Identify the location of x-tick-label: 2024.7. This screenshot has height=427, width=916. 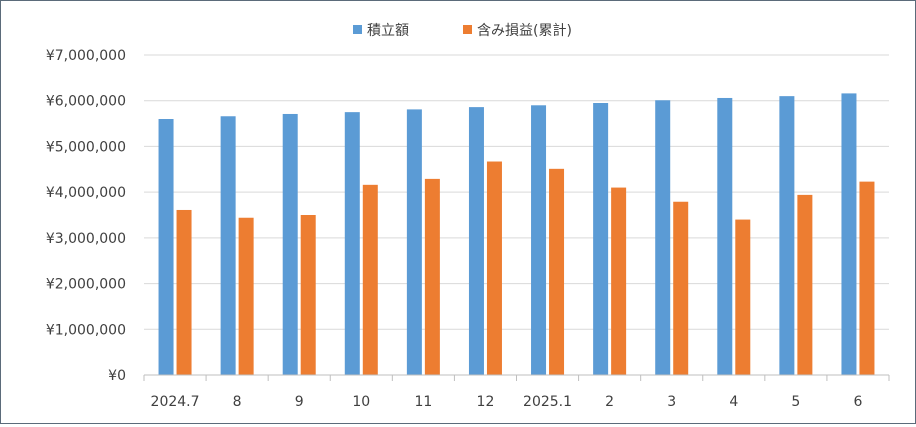
(175, 402).